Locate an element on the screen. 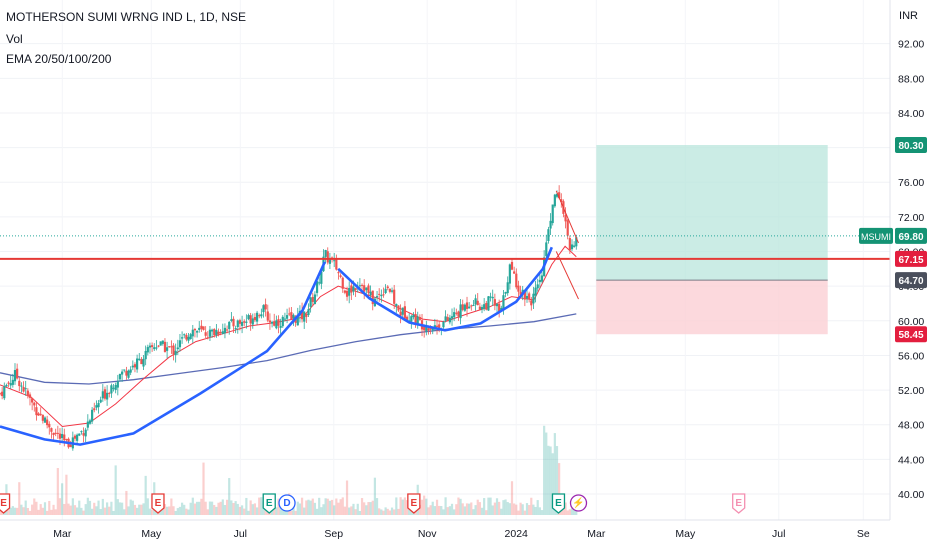  symbol-badge-bg is located at coordinates (876, 235).